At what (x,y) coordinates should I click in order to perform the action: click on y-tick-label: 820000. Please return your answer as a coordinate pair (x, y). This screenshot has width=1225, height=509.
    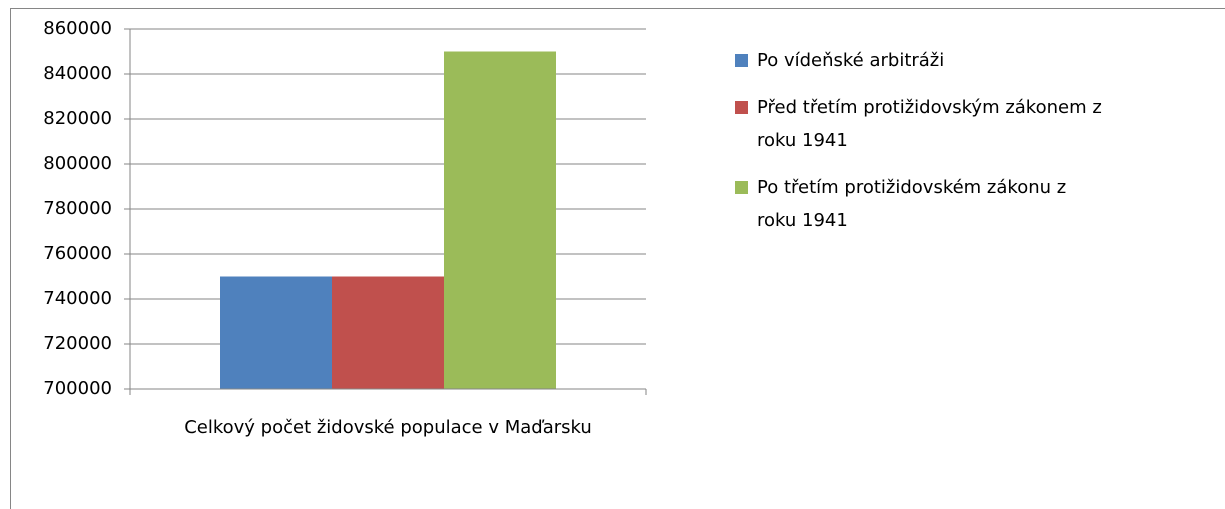
    Looking at the image, I should click on (77, 118).